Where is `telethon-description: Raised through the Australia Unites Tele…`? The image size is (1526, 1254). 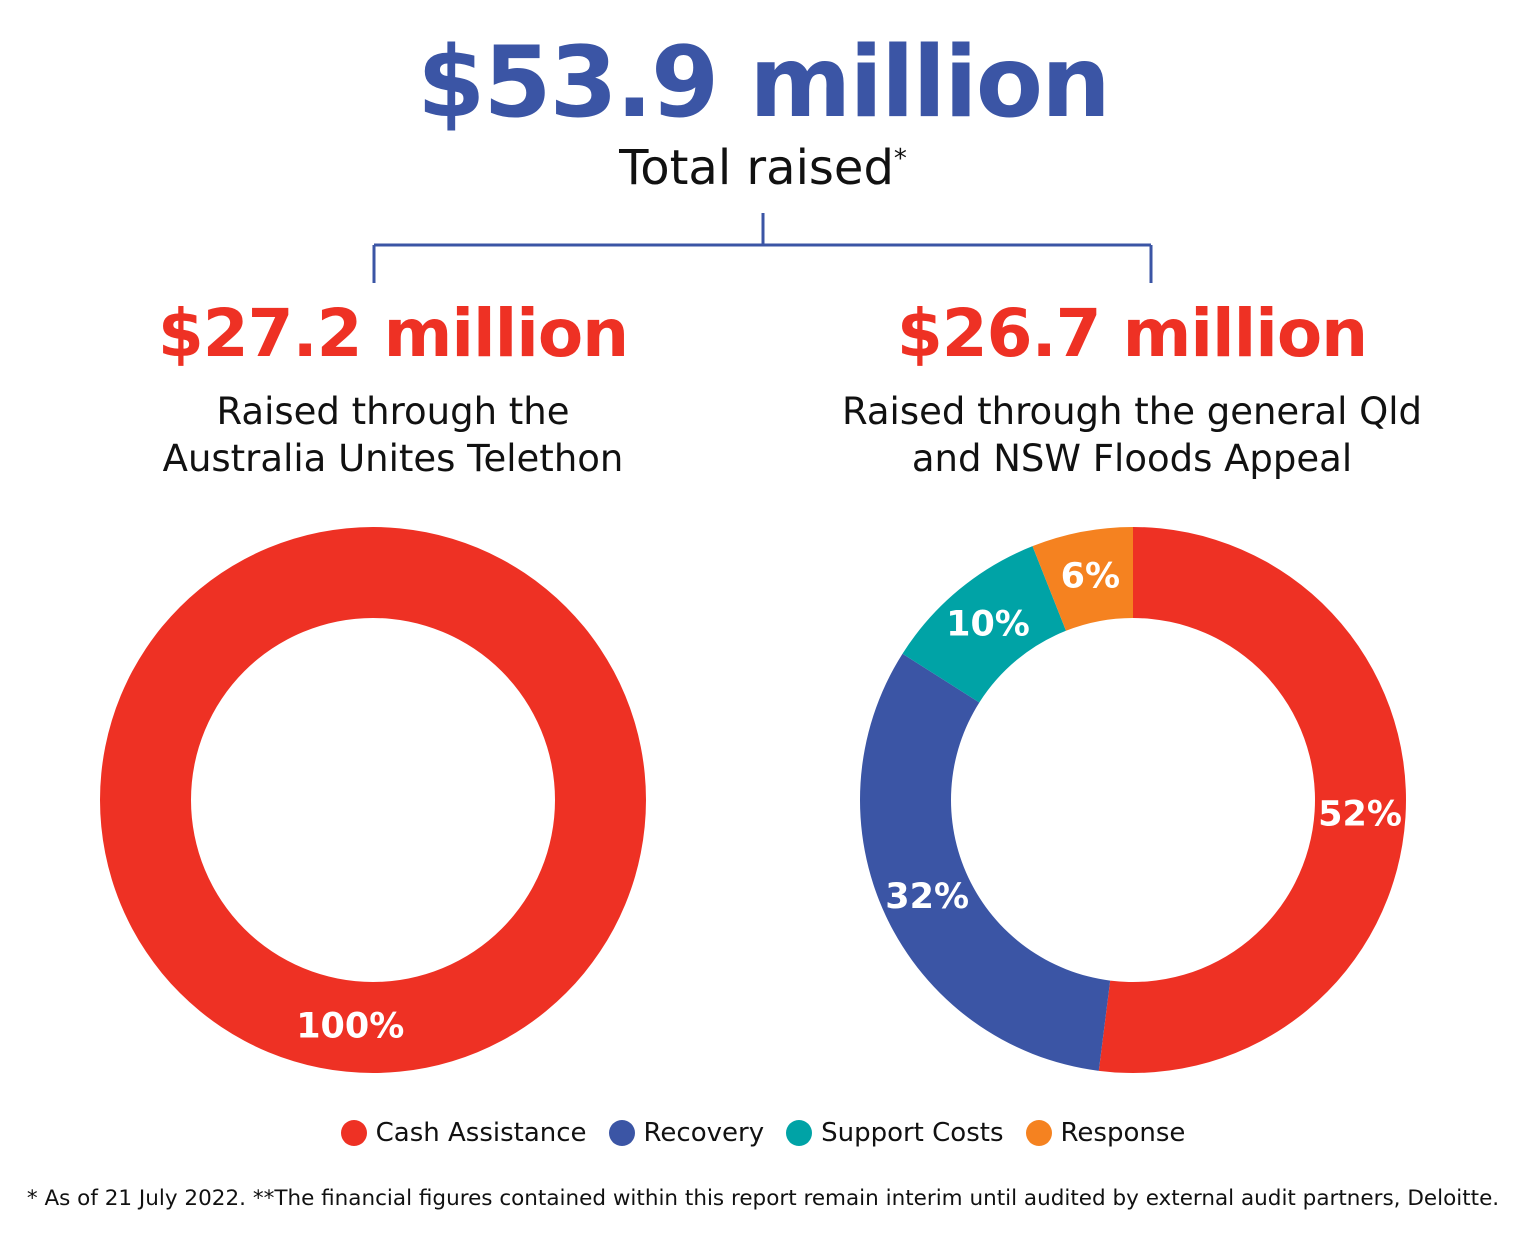 telethon-description: Raised through the Australia Unites Tele… is located at coordinates (393, 435).